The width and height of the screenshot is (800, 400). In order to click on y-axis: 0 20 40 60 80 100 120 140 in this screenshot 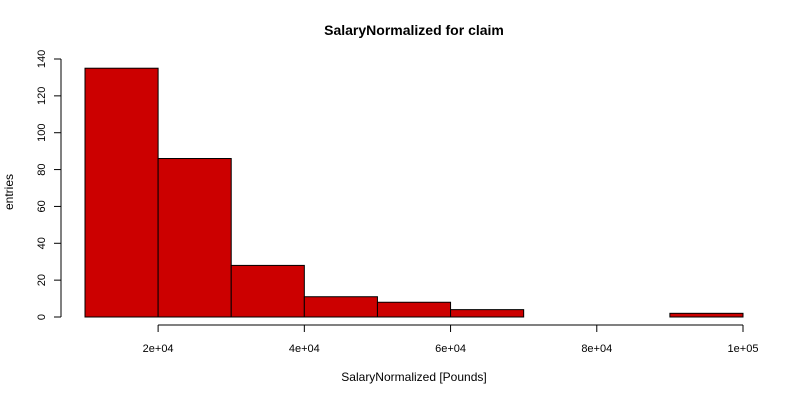, I will do `click(49, 185)`.